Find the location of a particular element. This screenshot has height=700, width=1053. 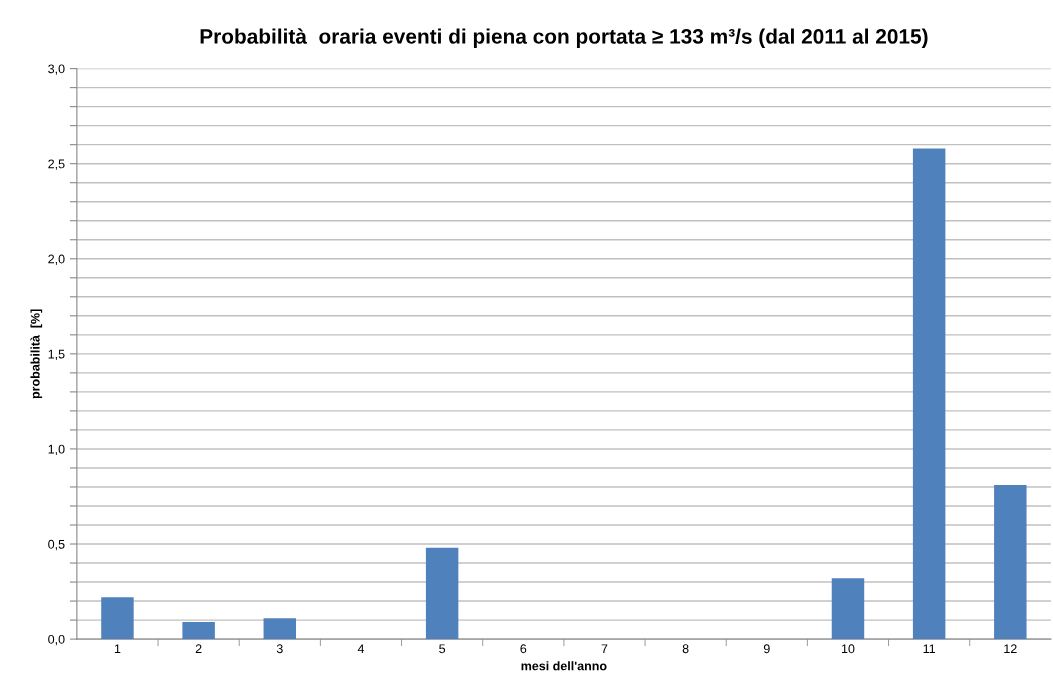

y-tick-label: 3,0 is located at coordinates (56, 69).